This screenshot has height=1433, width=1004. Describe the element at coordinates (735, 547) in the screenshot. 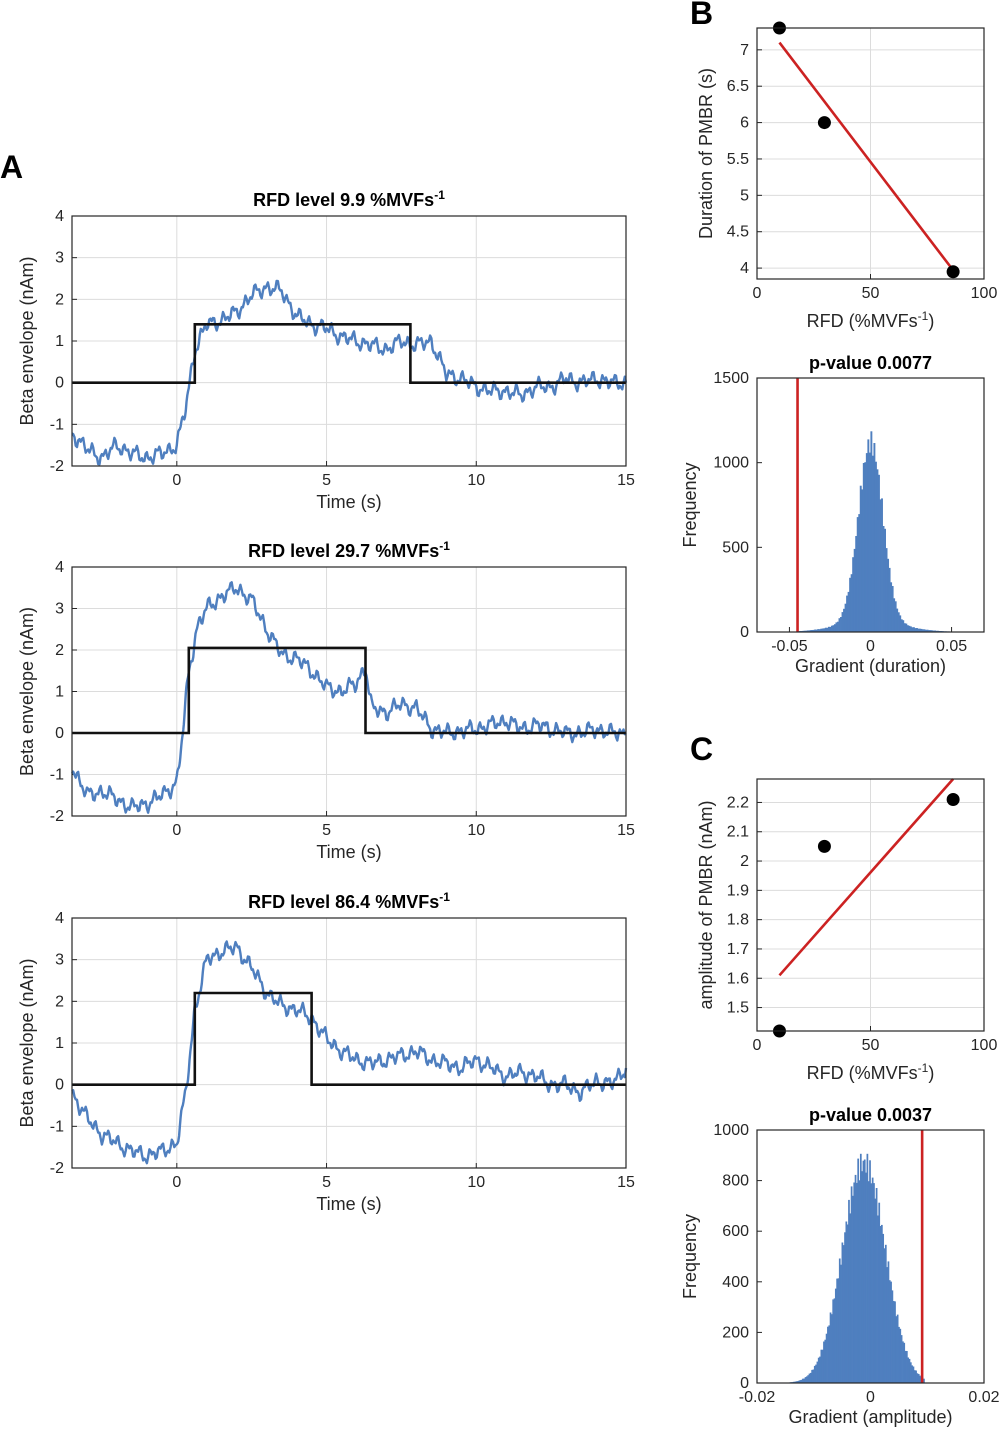

I see `y-tick-label: 500` at that location.